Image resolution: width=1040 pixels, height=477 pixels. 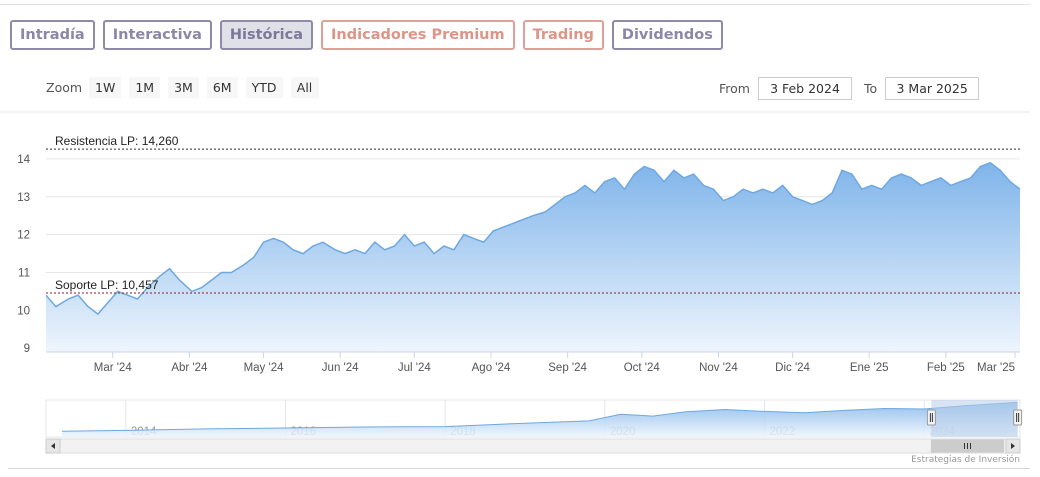 I want to click on zoom-label: Zoom, so click(x=64, y=87).